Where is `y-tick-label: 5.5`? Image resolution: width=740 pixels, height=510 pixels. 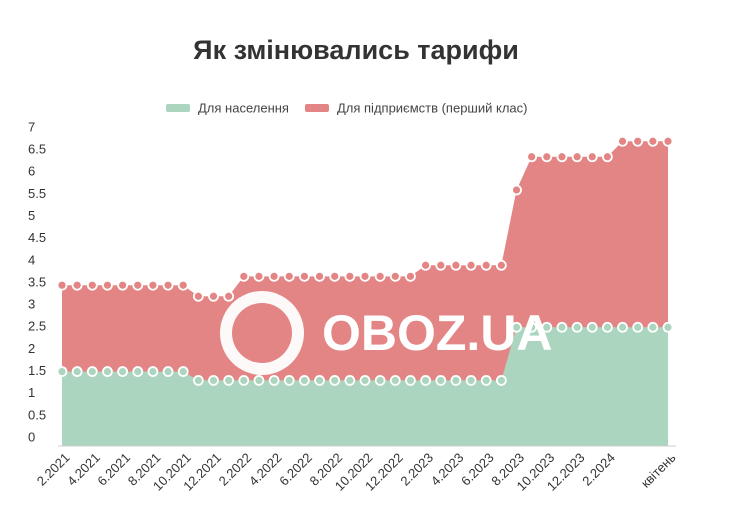 y-tick-label: 5.5 is located at coordinates (37, 193).